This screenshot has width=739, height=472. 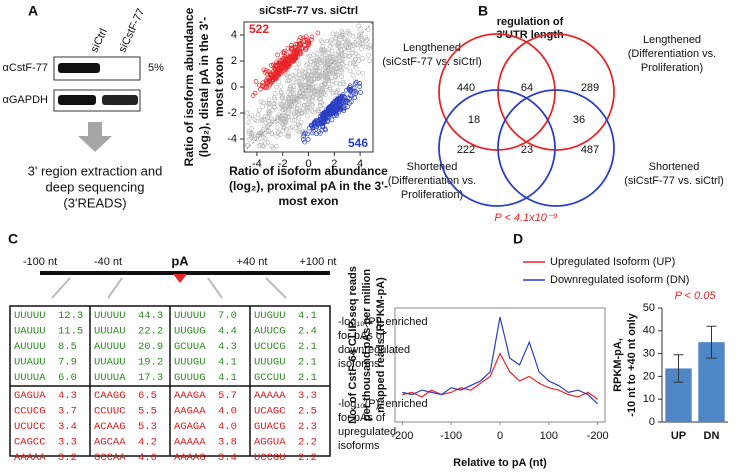 I want to click on line, so click(x=500, y=376).